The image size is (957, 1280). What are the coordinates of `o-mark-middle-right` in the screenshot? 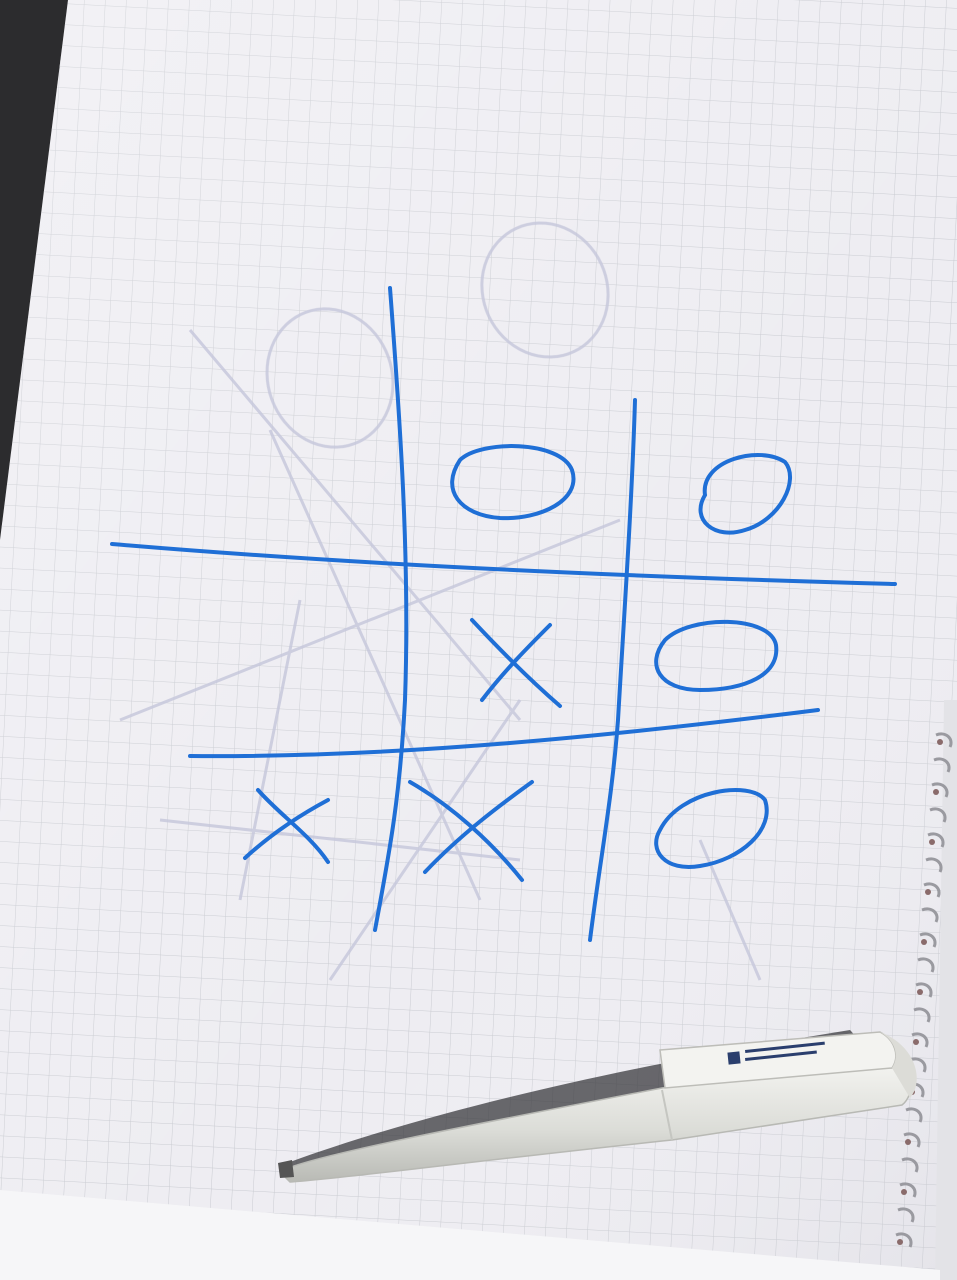 It's located at (716, 656).